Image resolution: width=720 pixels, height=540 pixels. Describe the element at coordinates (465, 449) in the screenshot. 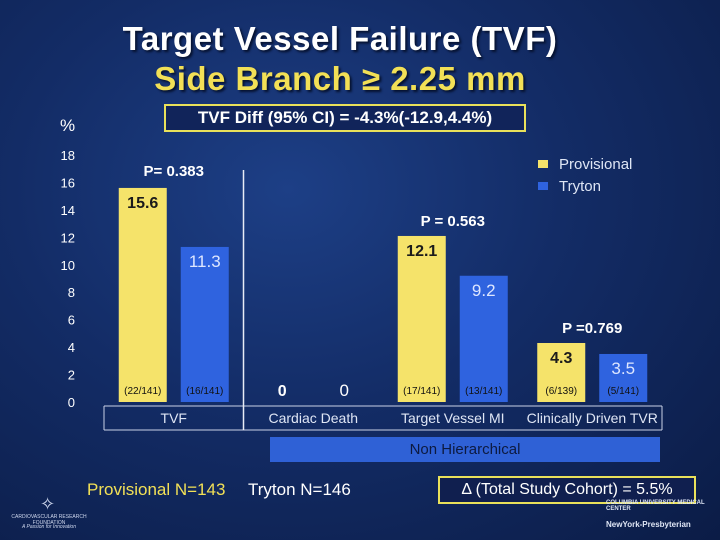

I see `non-hierarchical-bar: Non Hierarchical` at that location.